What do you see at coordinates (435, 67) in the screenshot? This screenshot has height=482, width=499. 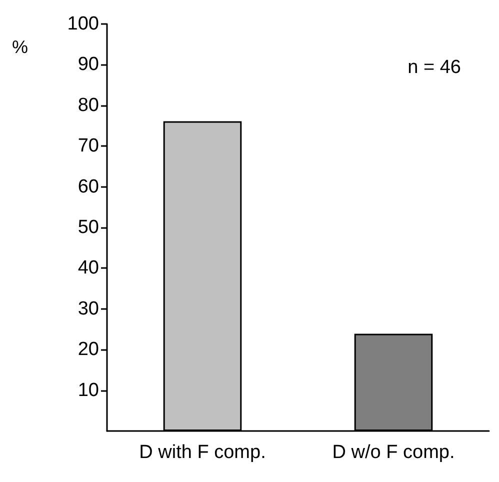 I see `annotation: n = 46` at bounding box center [435, 67].